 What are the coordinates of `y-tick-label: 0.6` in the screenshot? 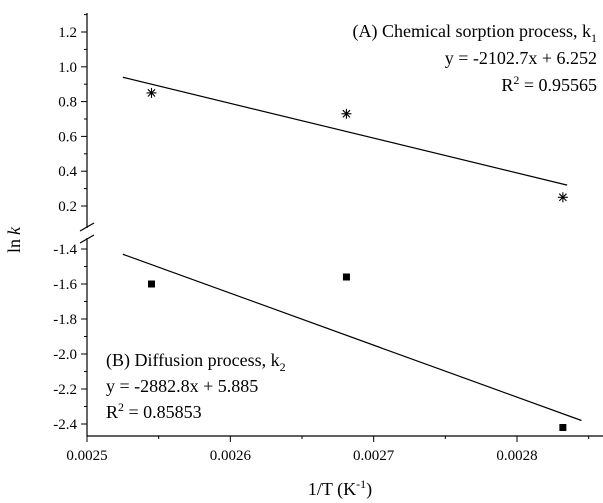 It's located at (67, 137).